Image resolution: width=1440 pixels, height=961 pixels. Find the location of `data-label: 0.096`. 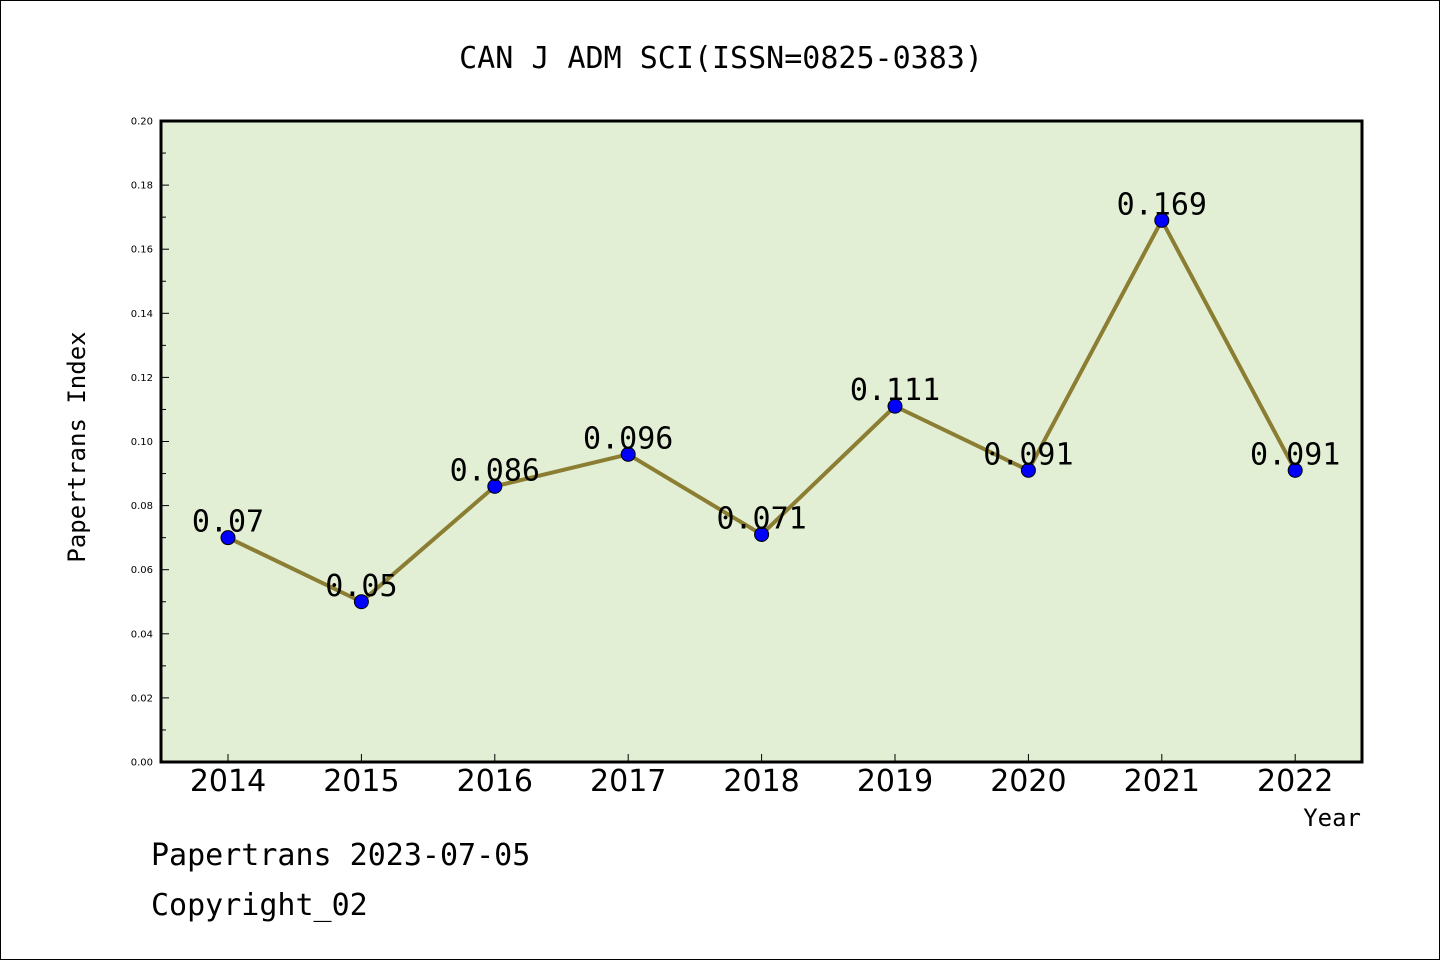

data-label: 0.096 is located at coordinates (628, 438).